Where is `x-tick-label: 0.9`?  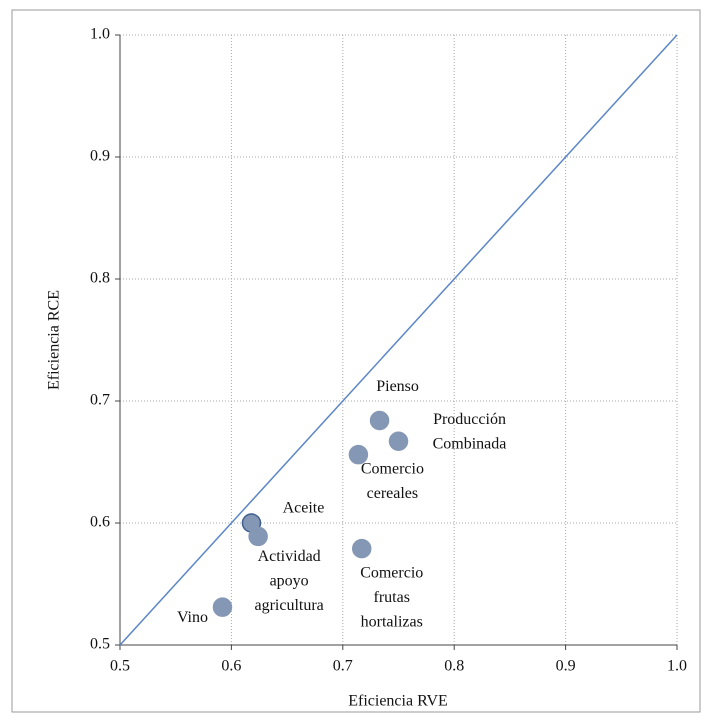
x-tick-label: 0.9 is located at coordinates (566, 666).